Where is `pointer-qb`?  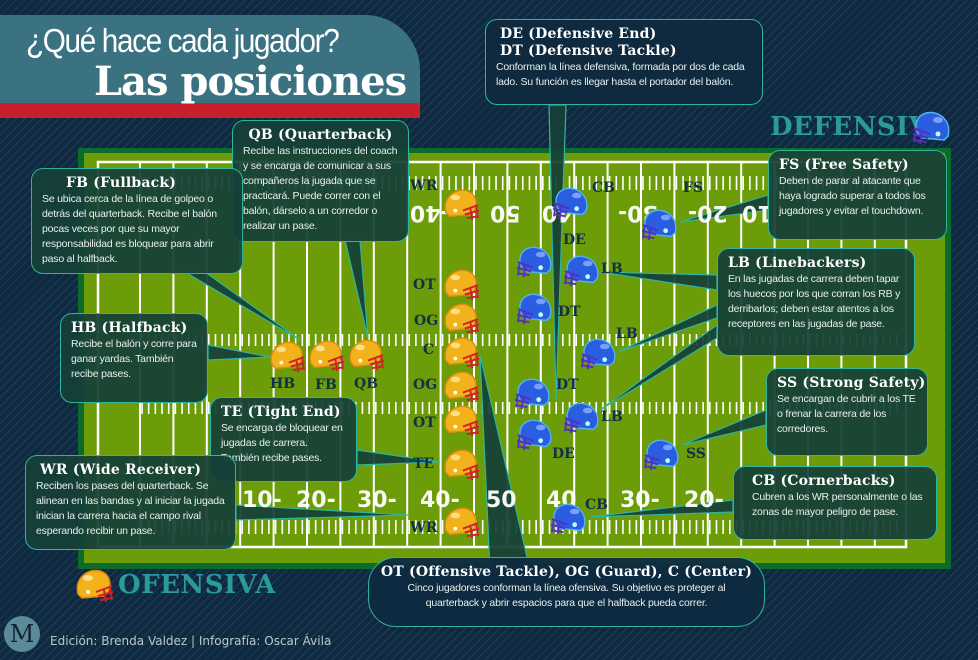 pointer-qb is located at coordinates (356, 289).